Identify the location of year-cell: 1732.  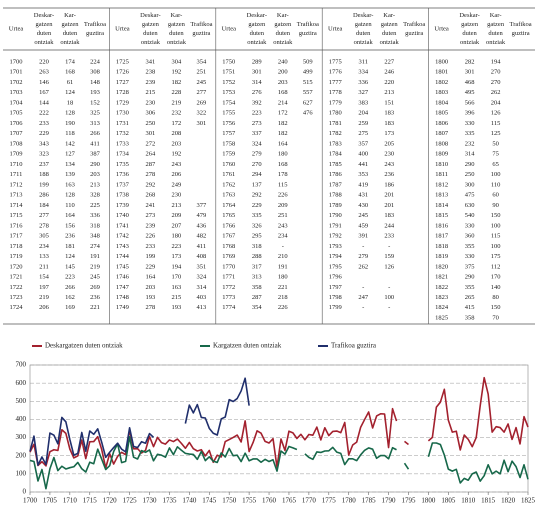
(122, 133).